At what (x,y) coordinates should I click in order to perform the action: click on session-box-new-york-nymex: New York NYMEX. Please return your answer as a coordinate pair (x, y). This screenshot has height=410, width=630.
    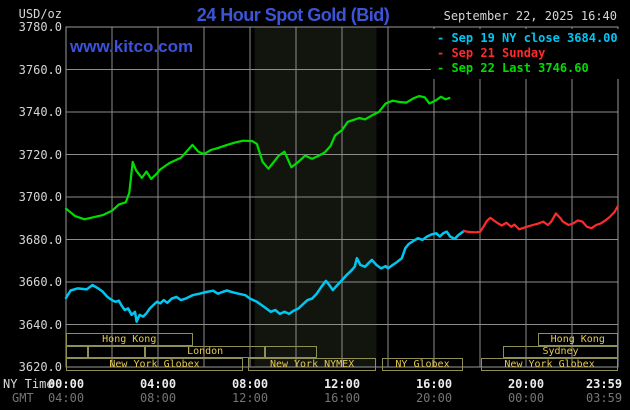
    Looking at the image, I should click on (312, 364).